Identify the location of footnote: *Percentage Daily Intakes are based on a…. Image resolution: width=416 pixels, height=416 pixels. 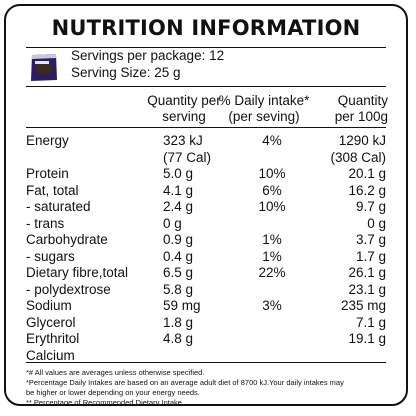
(185, 382).